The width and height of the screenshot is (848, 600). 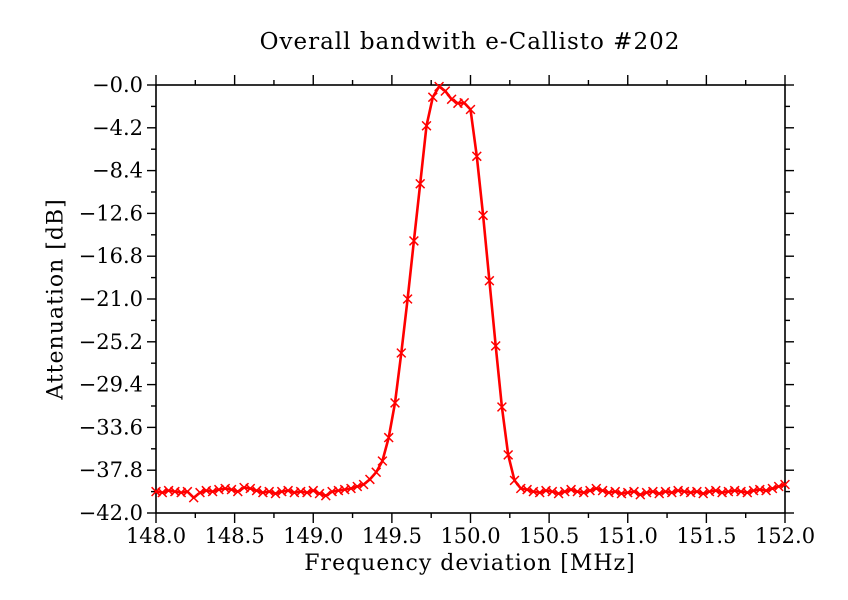 What do you see at coordinates (392, 536) in the screenshot?
I see `x-tick-label: 149.5` at bounding box center [392, 536].